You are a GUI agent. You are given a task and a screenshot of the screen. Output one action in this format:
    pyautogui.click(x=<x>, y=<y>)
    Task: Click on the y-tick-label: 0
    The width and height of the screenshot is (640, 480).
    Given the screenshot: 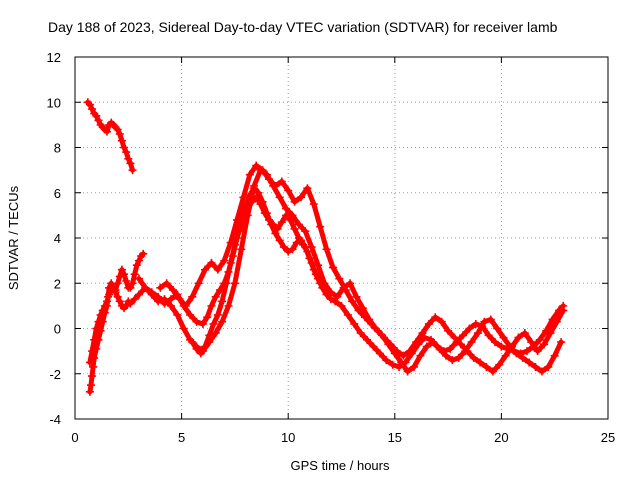 What is the action you would take?
    pyautogui.click(x=57, y=329)
    